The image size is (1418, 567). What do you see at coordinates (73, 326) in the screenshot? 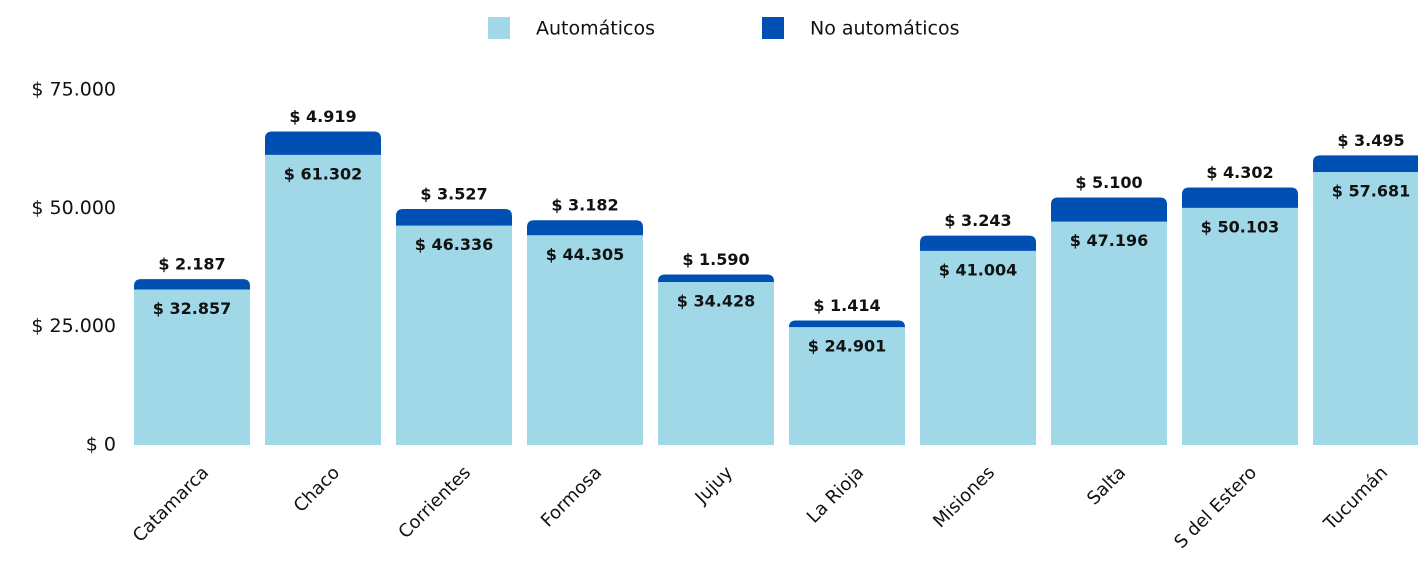
I see `y-tick-label: $ 25.000` at bounding box center [73, 326].